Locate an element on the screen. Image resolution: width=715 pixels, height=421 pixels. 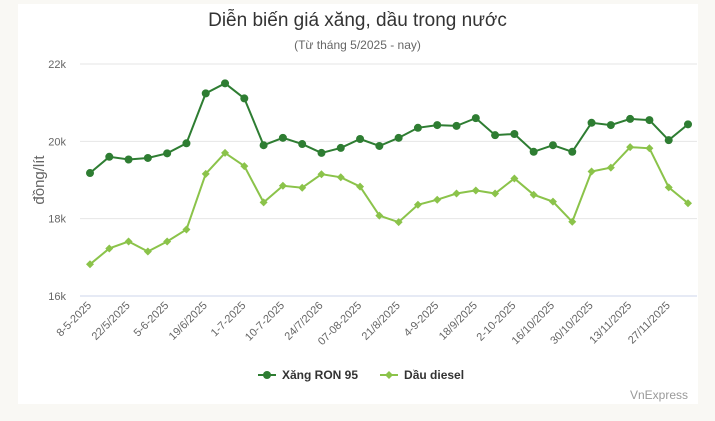
x-tick-label: 1-7-2025 is located at coordinates (229, 320).